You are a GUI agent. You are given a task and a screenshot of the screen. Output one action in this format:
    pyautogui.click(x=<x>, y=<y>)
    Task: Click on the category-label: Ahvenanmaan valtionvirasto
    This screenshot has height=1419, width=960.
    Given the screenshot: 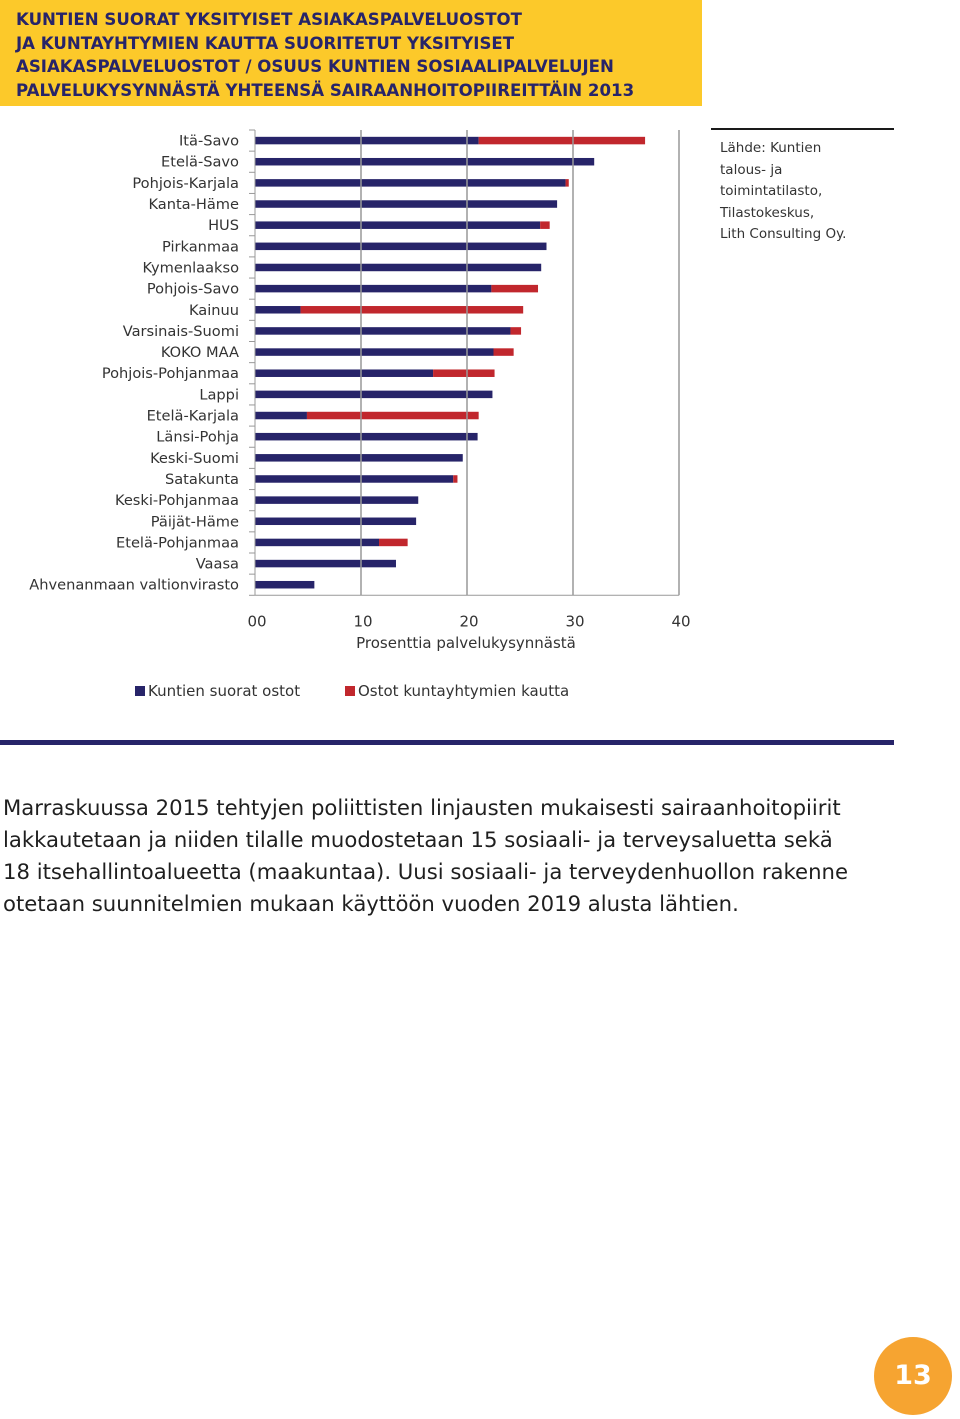 What is the action you would take?
    pyautogui.click(x=134, y=585)
    